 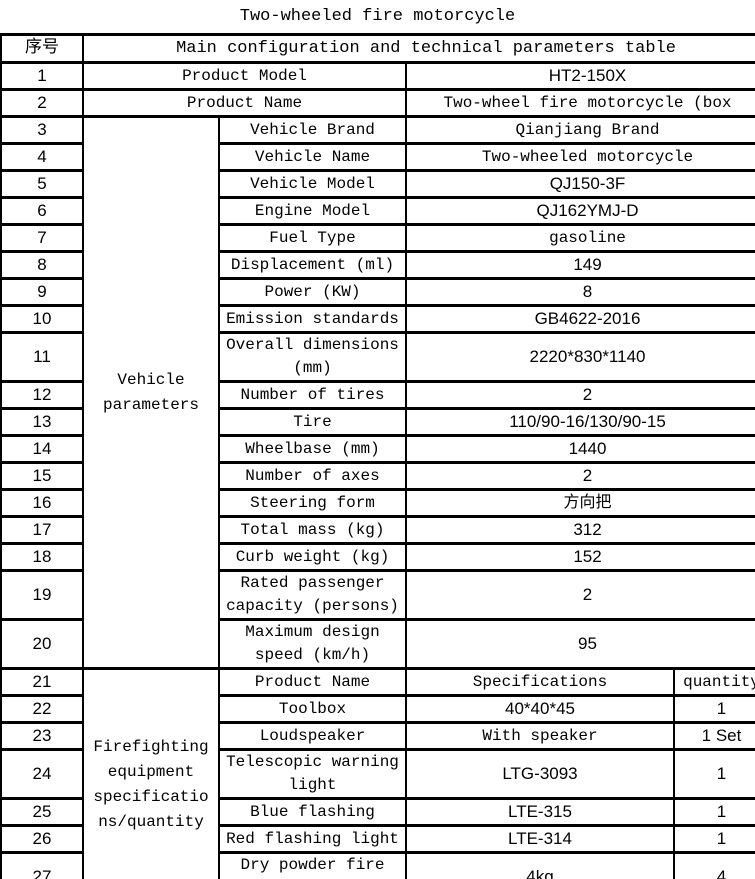 I want to click on param-label-cell: Steering form, so click(x=312, y=503).